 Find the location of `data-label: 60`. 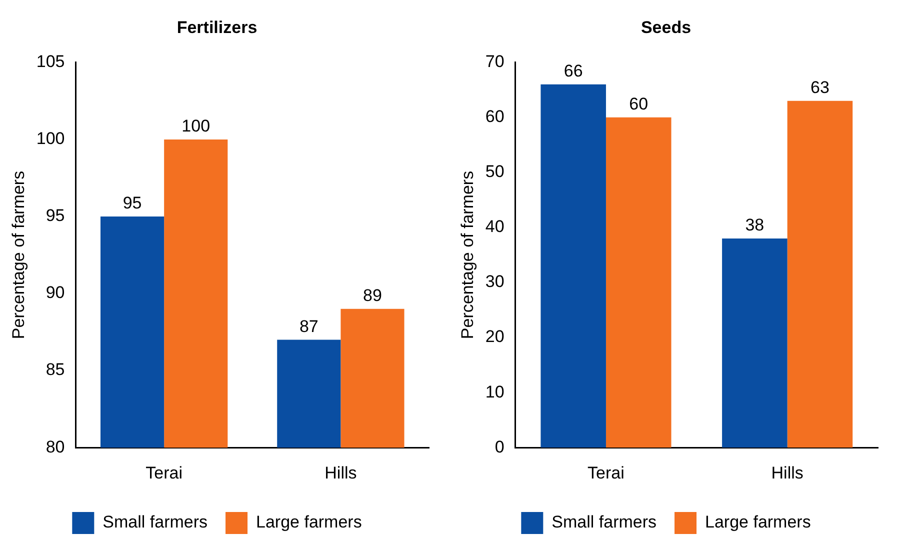

data-label: 60 is located at coordinates (638, 104).